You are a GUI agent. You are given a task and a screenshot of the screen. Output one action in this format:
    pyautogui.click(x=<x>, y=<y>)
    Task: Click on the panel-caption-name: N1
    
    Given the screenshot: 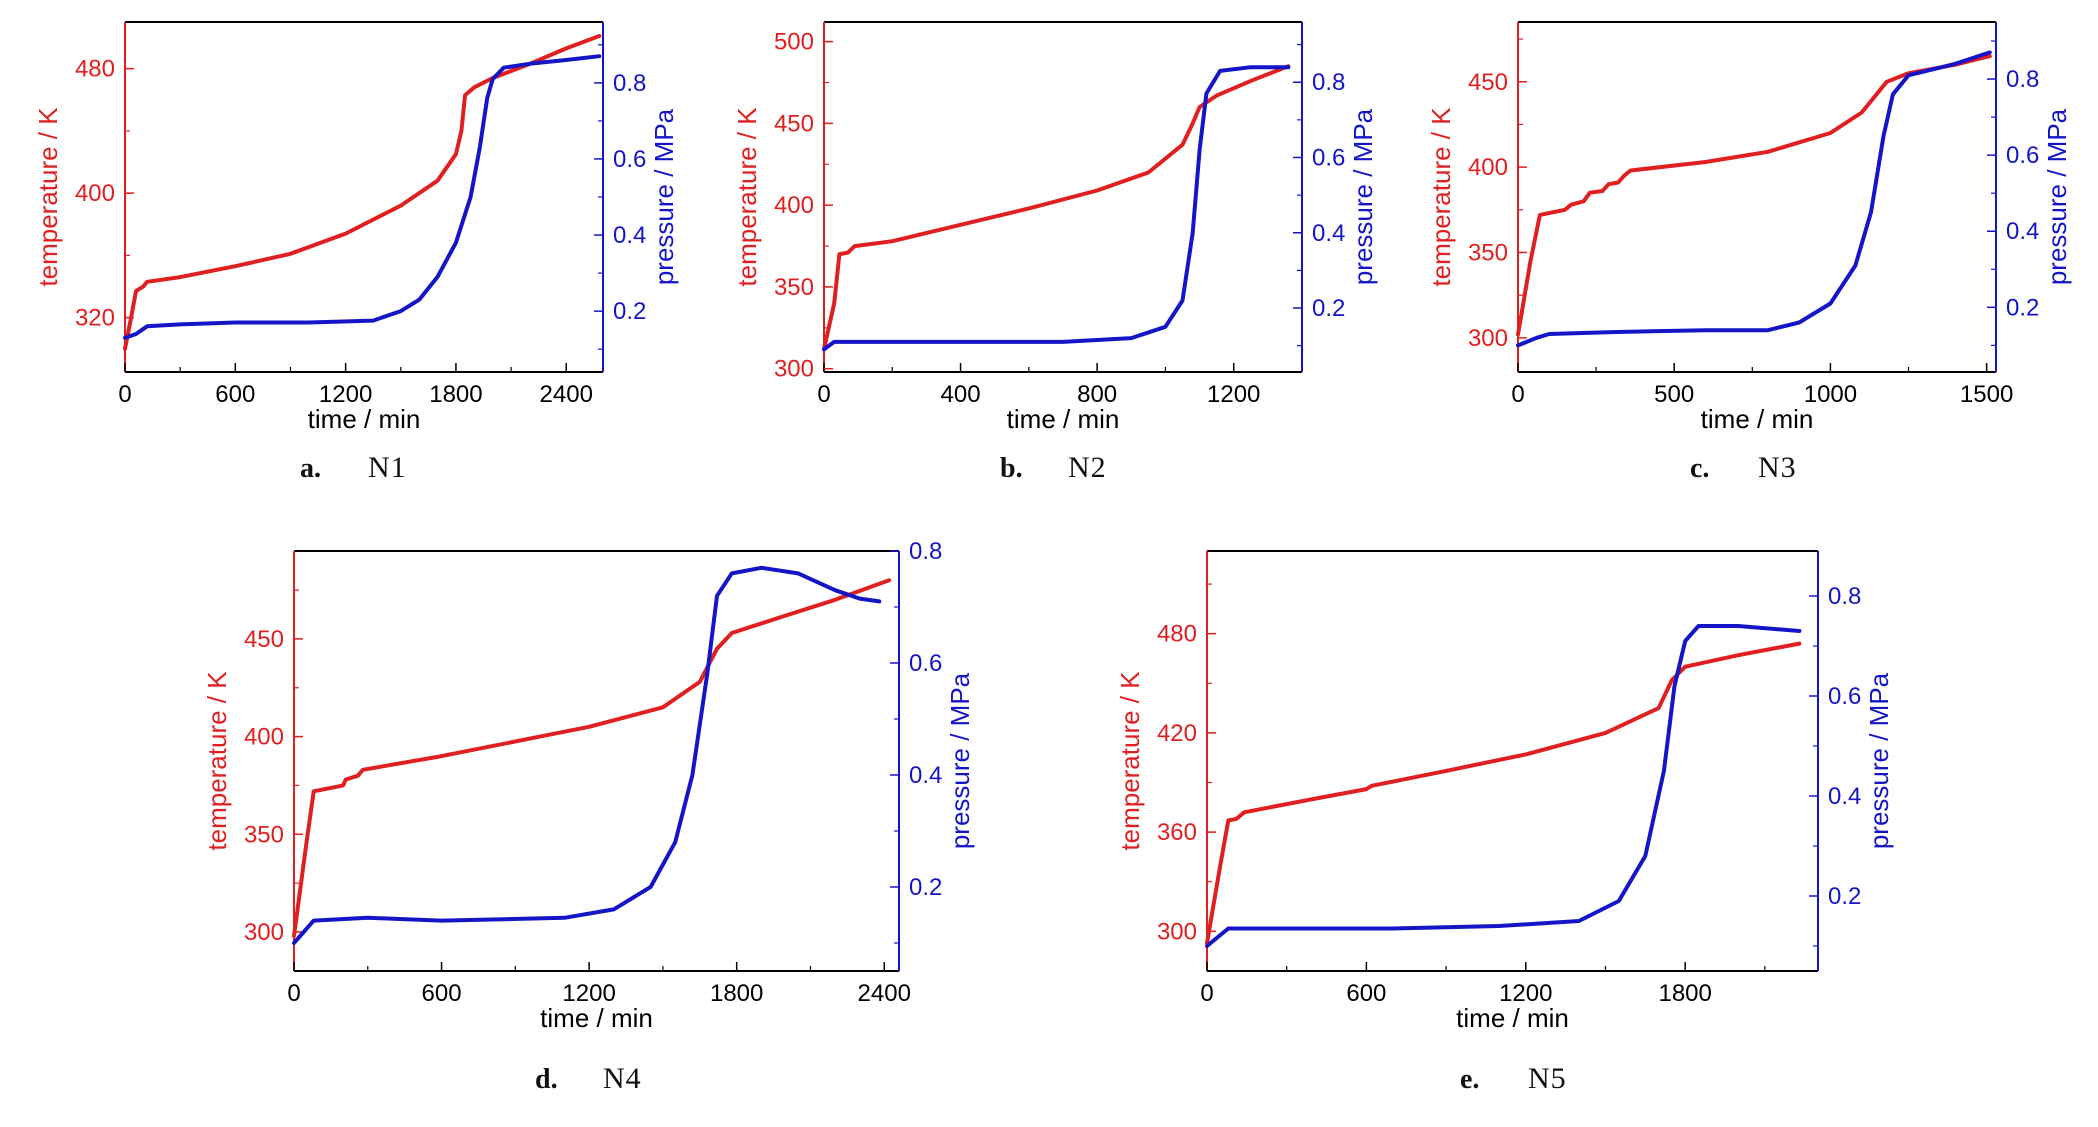 What is the action you would take?
    pyautogui.click(x=387, y=467)
    